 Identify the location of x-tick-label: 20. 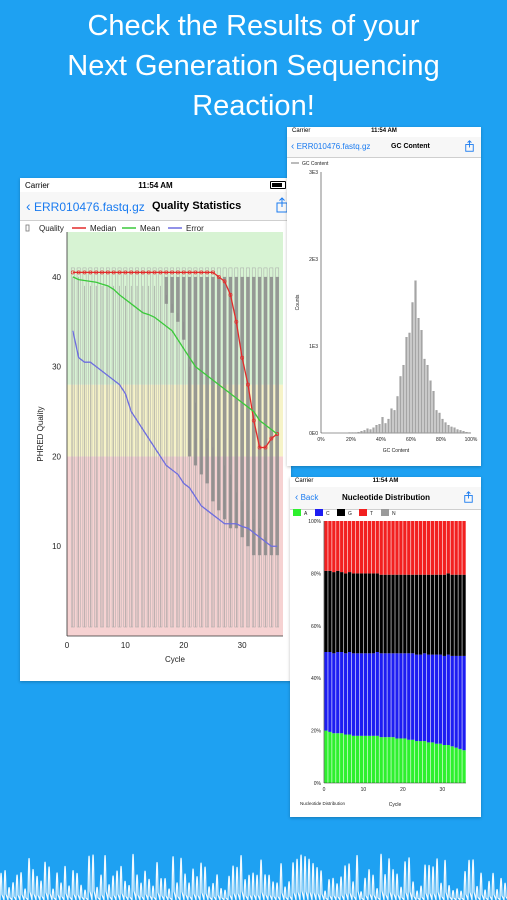
(403, 790).